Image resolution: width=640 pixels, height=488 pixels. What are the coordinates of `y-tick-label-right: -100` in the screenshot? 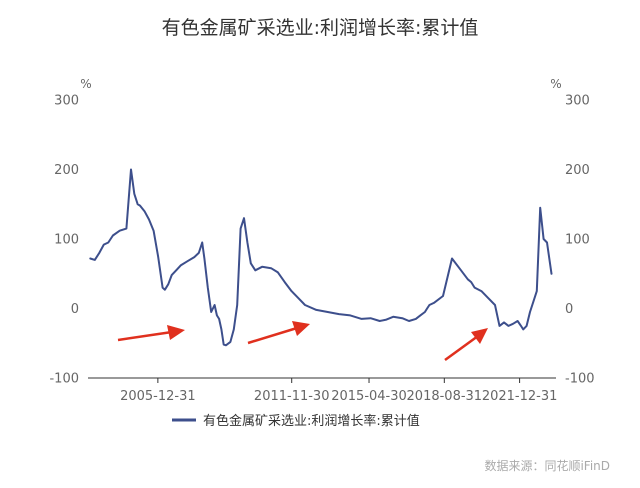 It's located at (580, 379).